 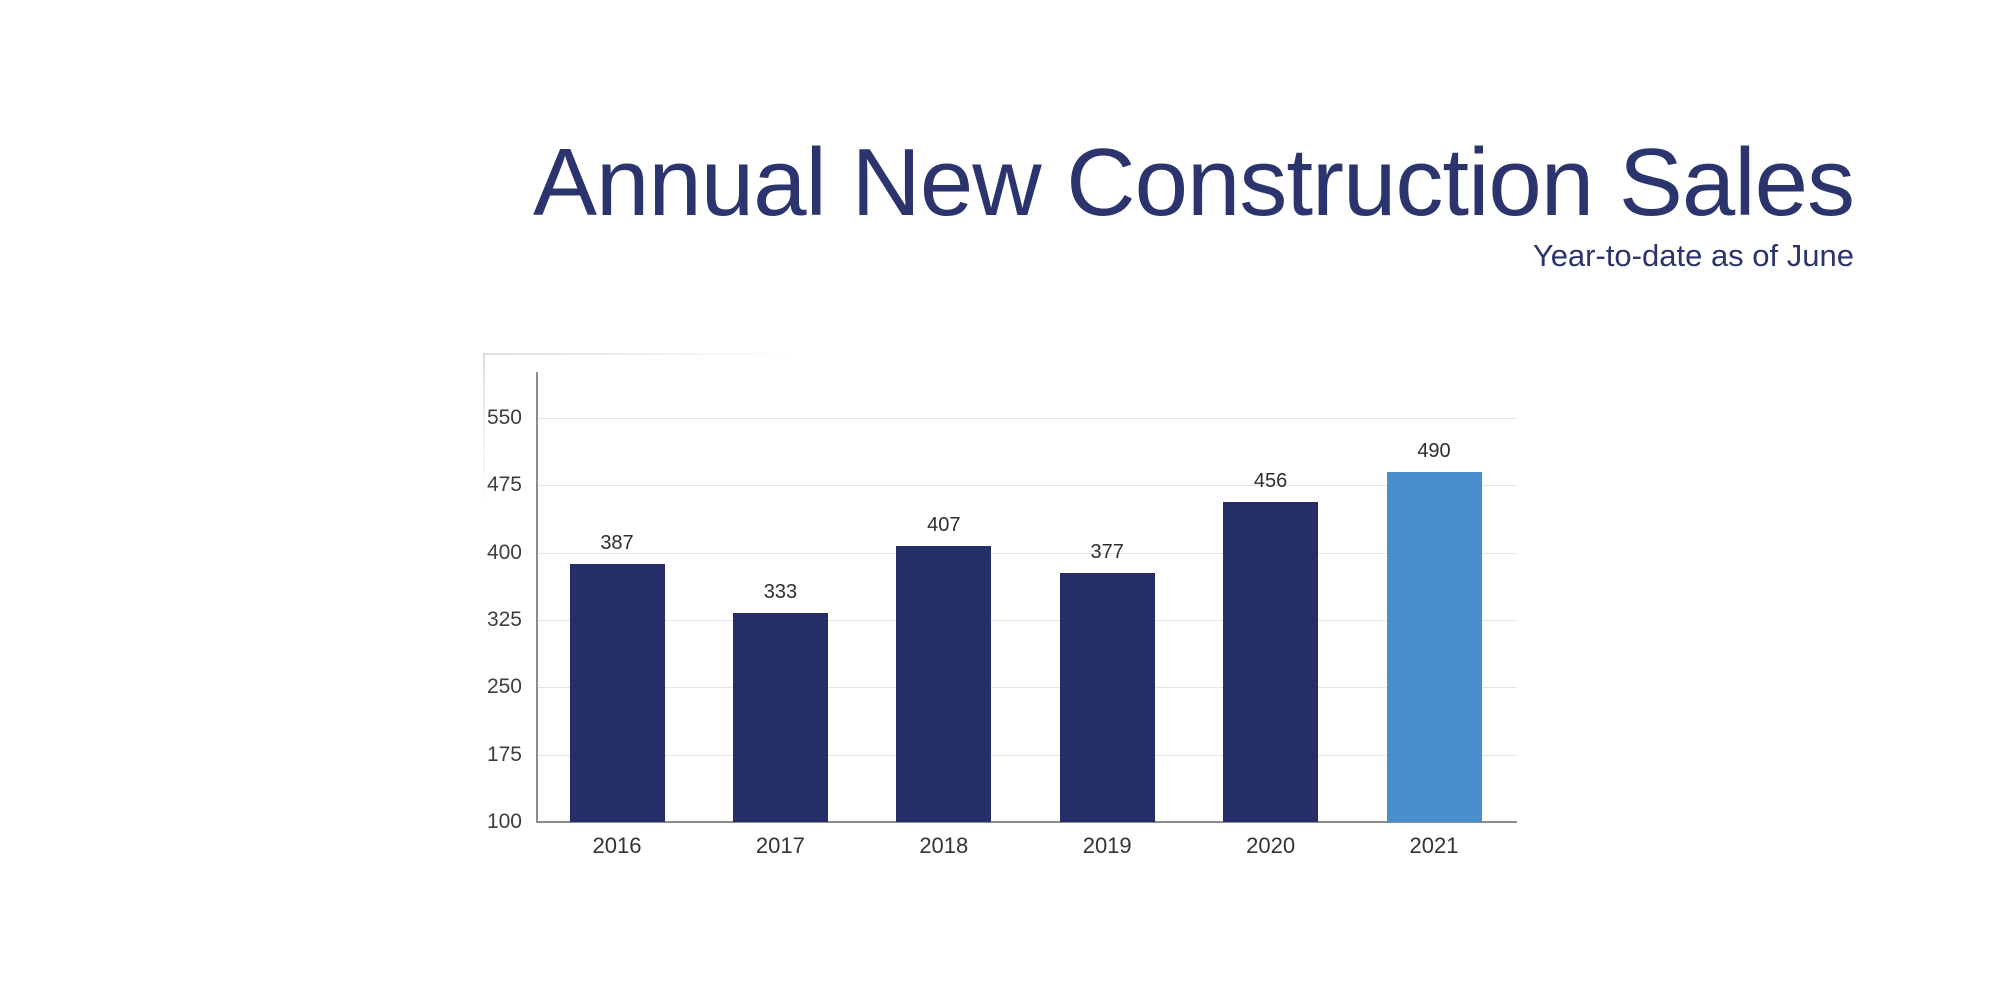 I want to click on bar-2019, so click(x=1107, y=697).